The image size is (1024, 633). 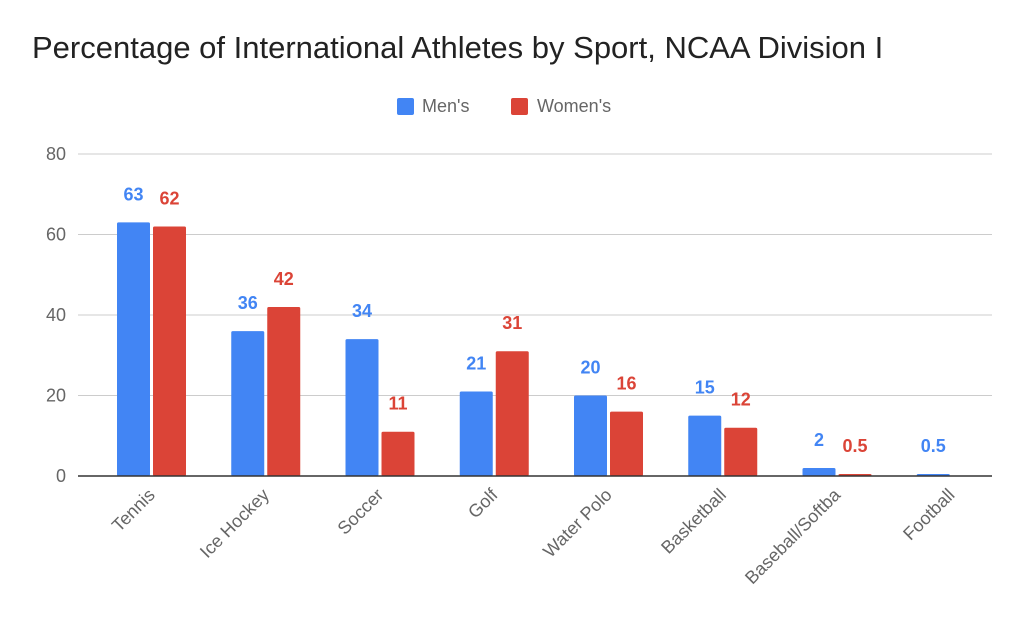 What do you see at coordinates (705, 388) in the screenshot?
I see `data-label: 15` at bounding box center [705, 388].